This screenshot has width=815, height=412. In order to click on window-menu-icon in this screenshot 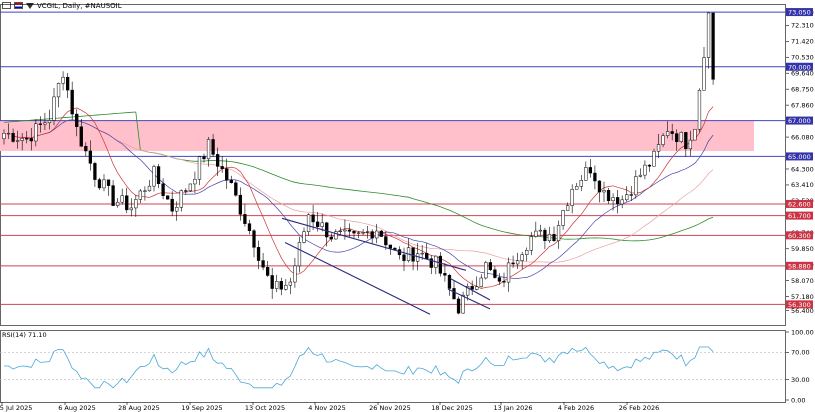, I will do `click(6, 5)`.